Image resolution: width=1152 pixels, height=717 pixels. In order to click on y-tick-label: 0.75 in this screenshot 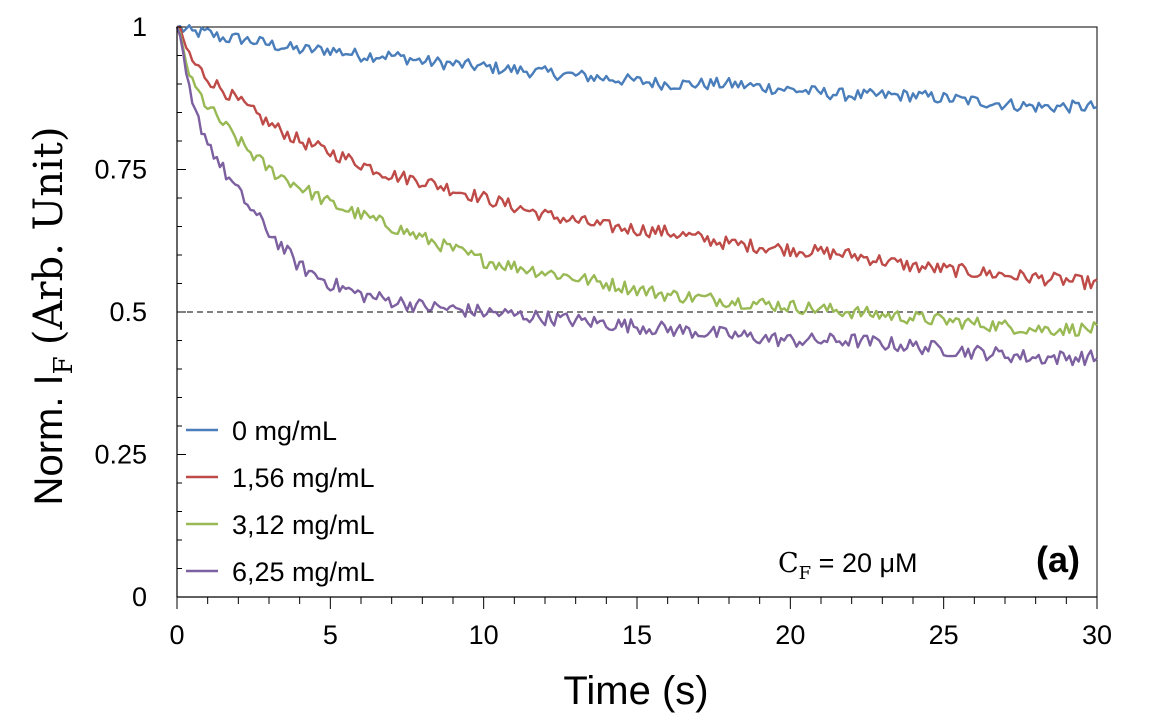, I will do `click(120, 170)`.